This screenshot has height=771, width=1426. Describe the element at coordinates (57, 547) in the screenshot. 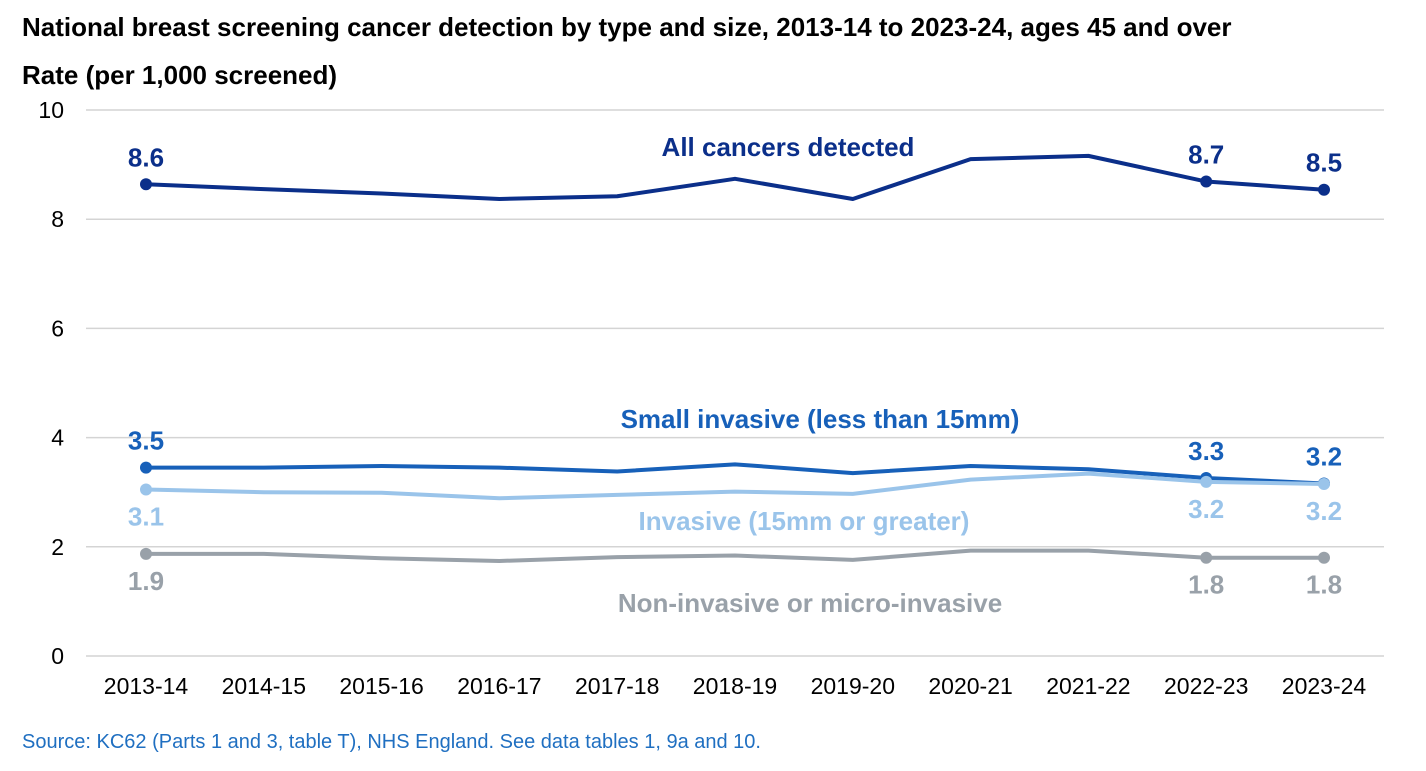

I see `y-tick-label: 2` at that location.